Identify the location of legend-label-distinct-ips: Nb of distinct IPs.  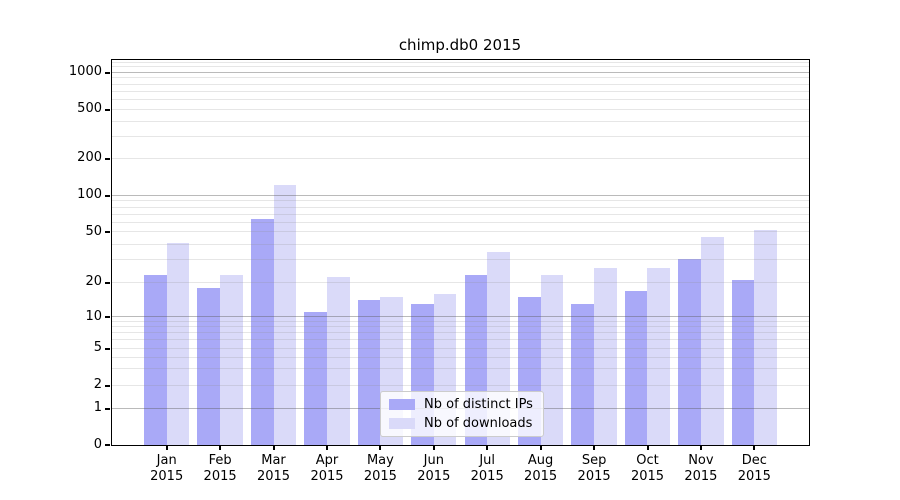
(478, 404).